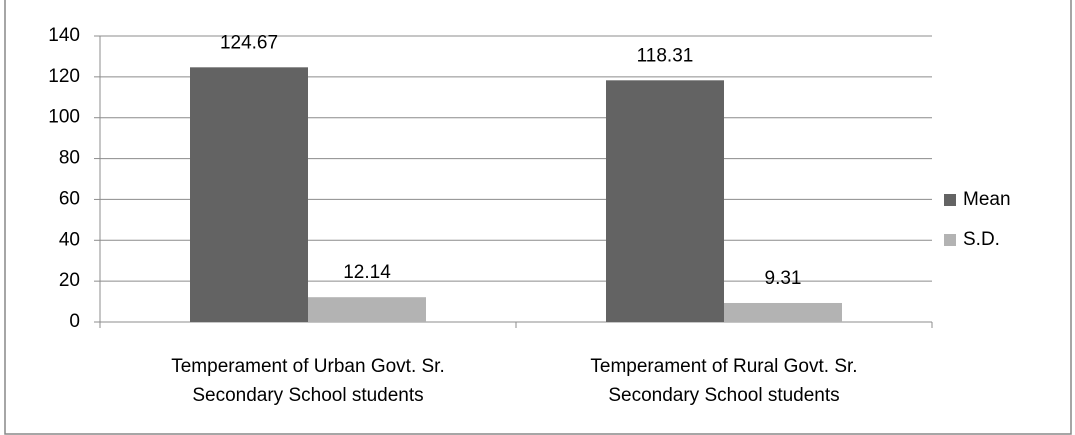 The width and height of the screenshot is (1075, 435). What do you see at coordinates (367, 272) in the screenshot?
I see `data-label: 12.14` at bounding box center [367, 272].